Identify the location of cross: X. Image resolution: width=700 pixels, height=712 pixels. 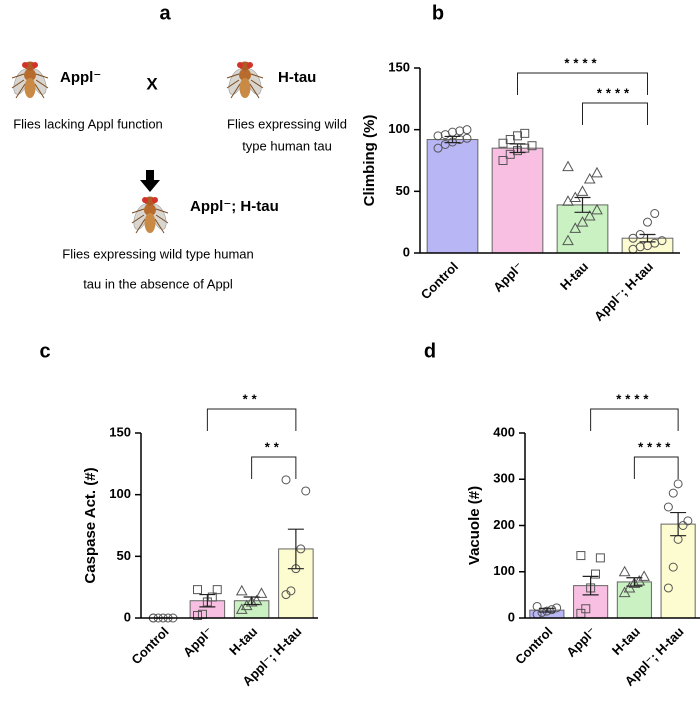
(152, 83).